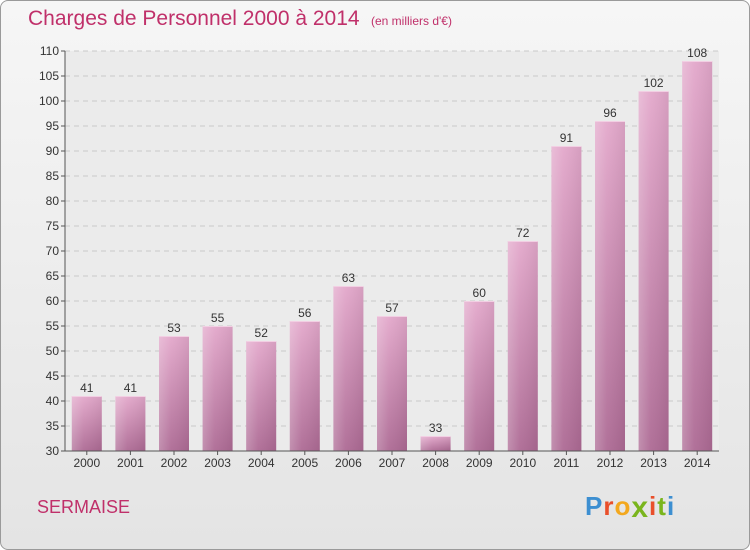  Describe the element at coordinates (623, 506) in the screenshot. I see `logo-letter: o` at that location.